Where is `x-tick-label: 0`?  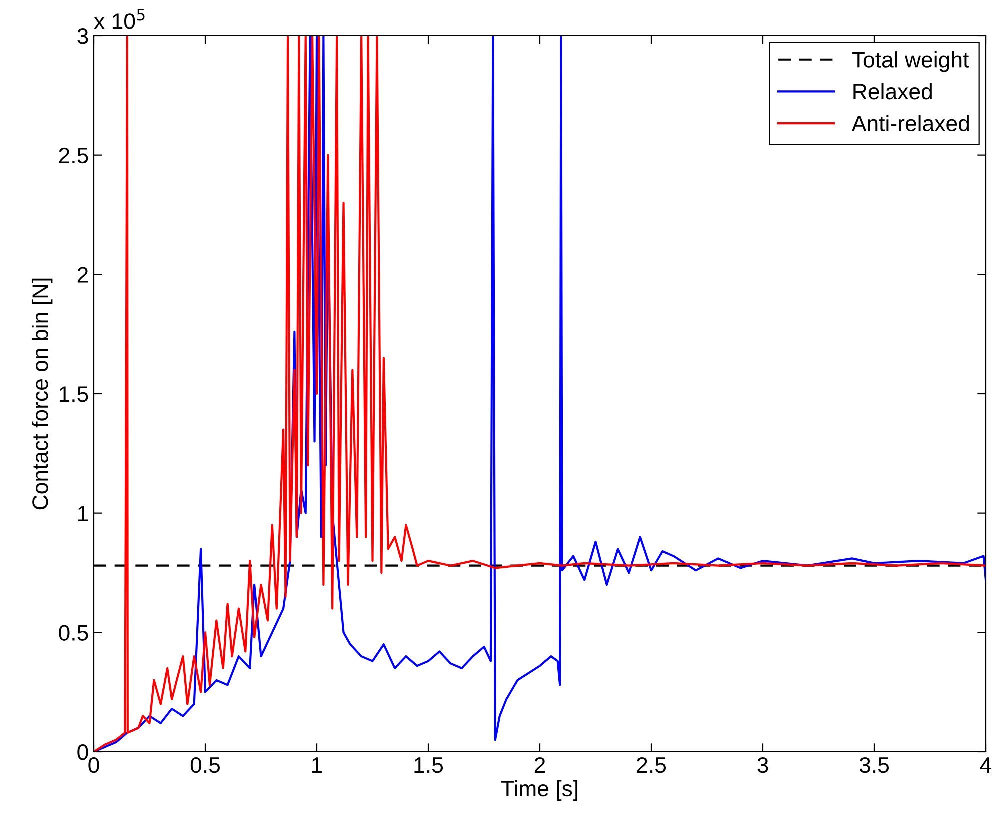 x-tick-label: 0 is located at coordinates (94, 765).